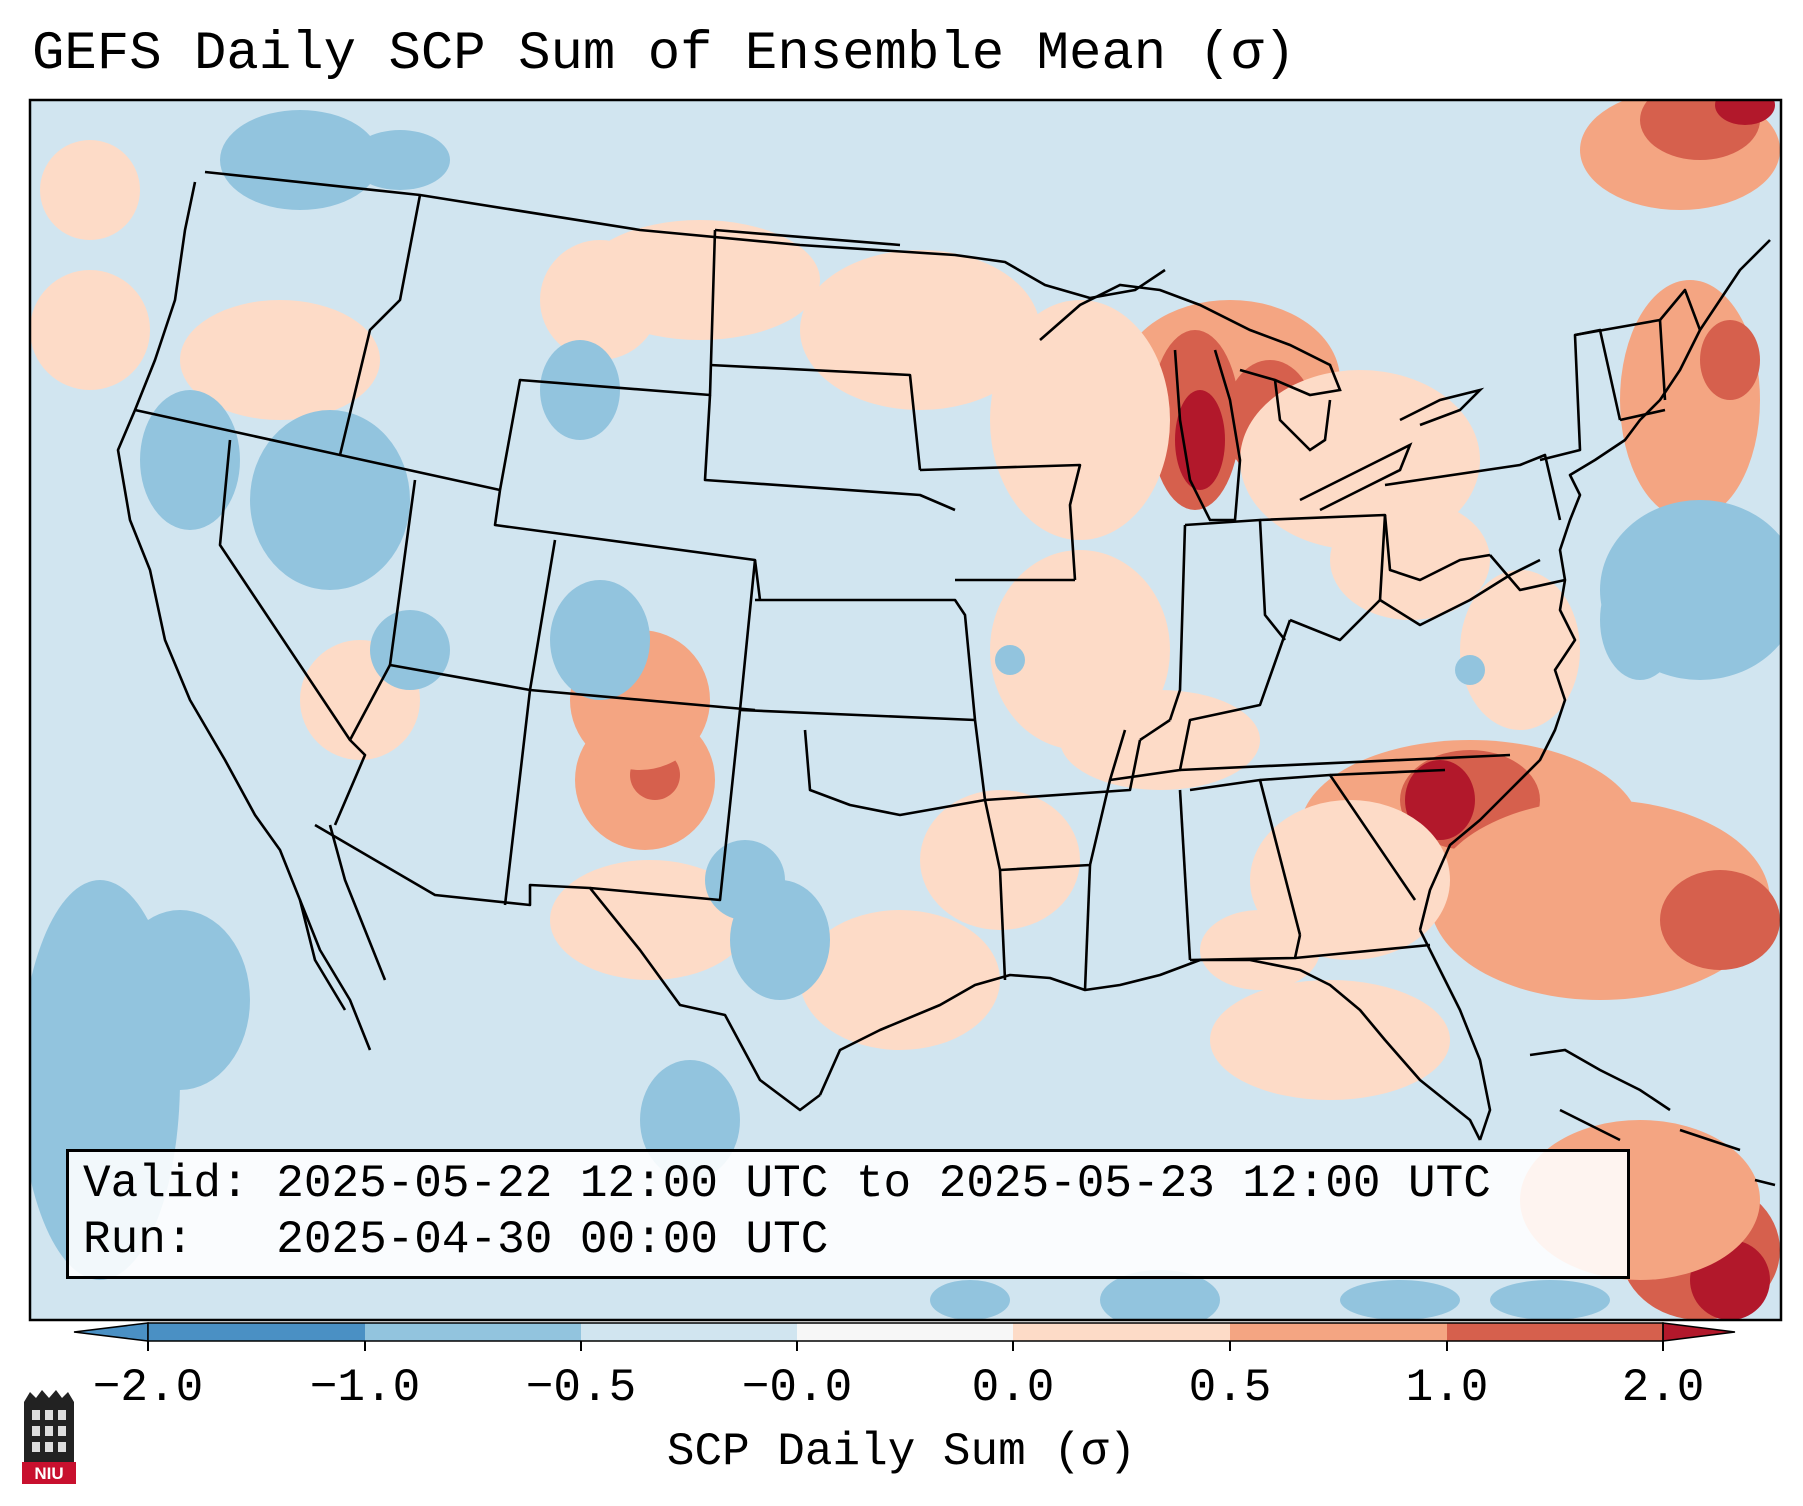 This screenshot has height=1506, width=1803. I want to click on colorbar-tick: −0.5, so click(581, 1388).